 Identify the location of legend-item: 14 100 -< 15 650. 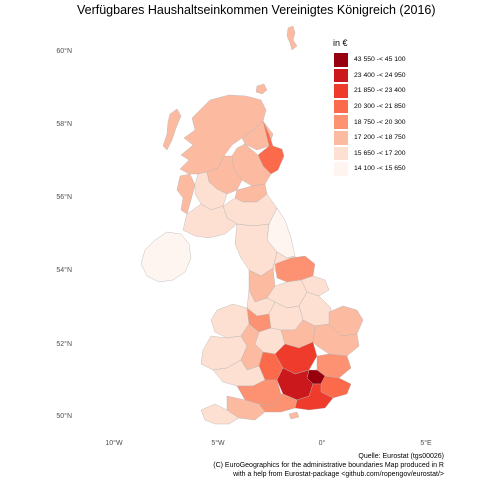
(369, 169).